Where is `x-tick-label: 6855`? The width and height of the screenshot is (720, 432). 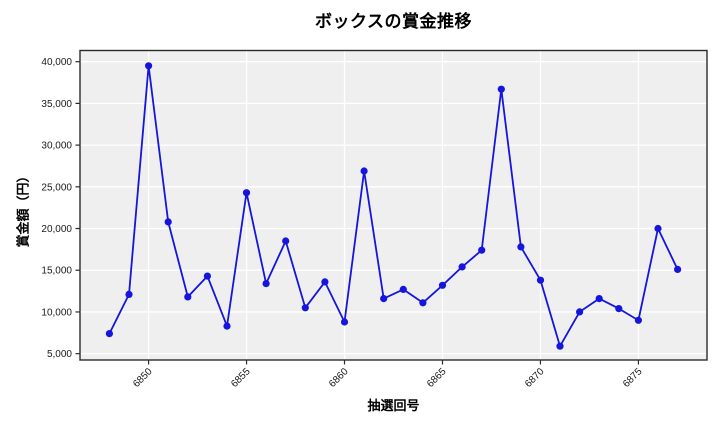 x-tick-label: 6855 is located at coordinates (241, 378).